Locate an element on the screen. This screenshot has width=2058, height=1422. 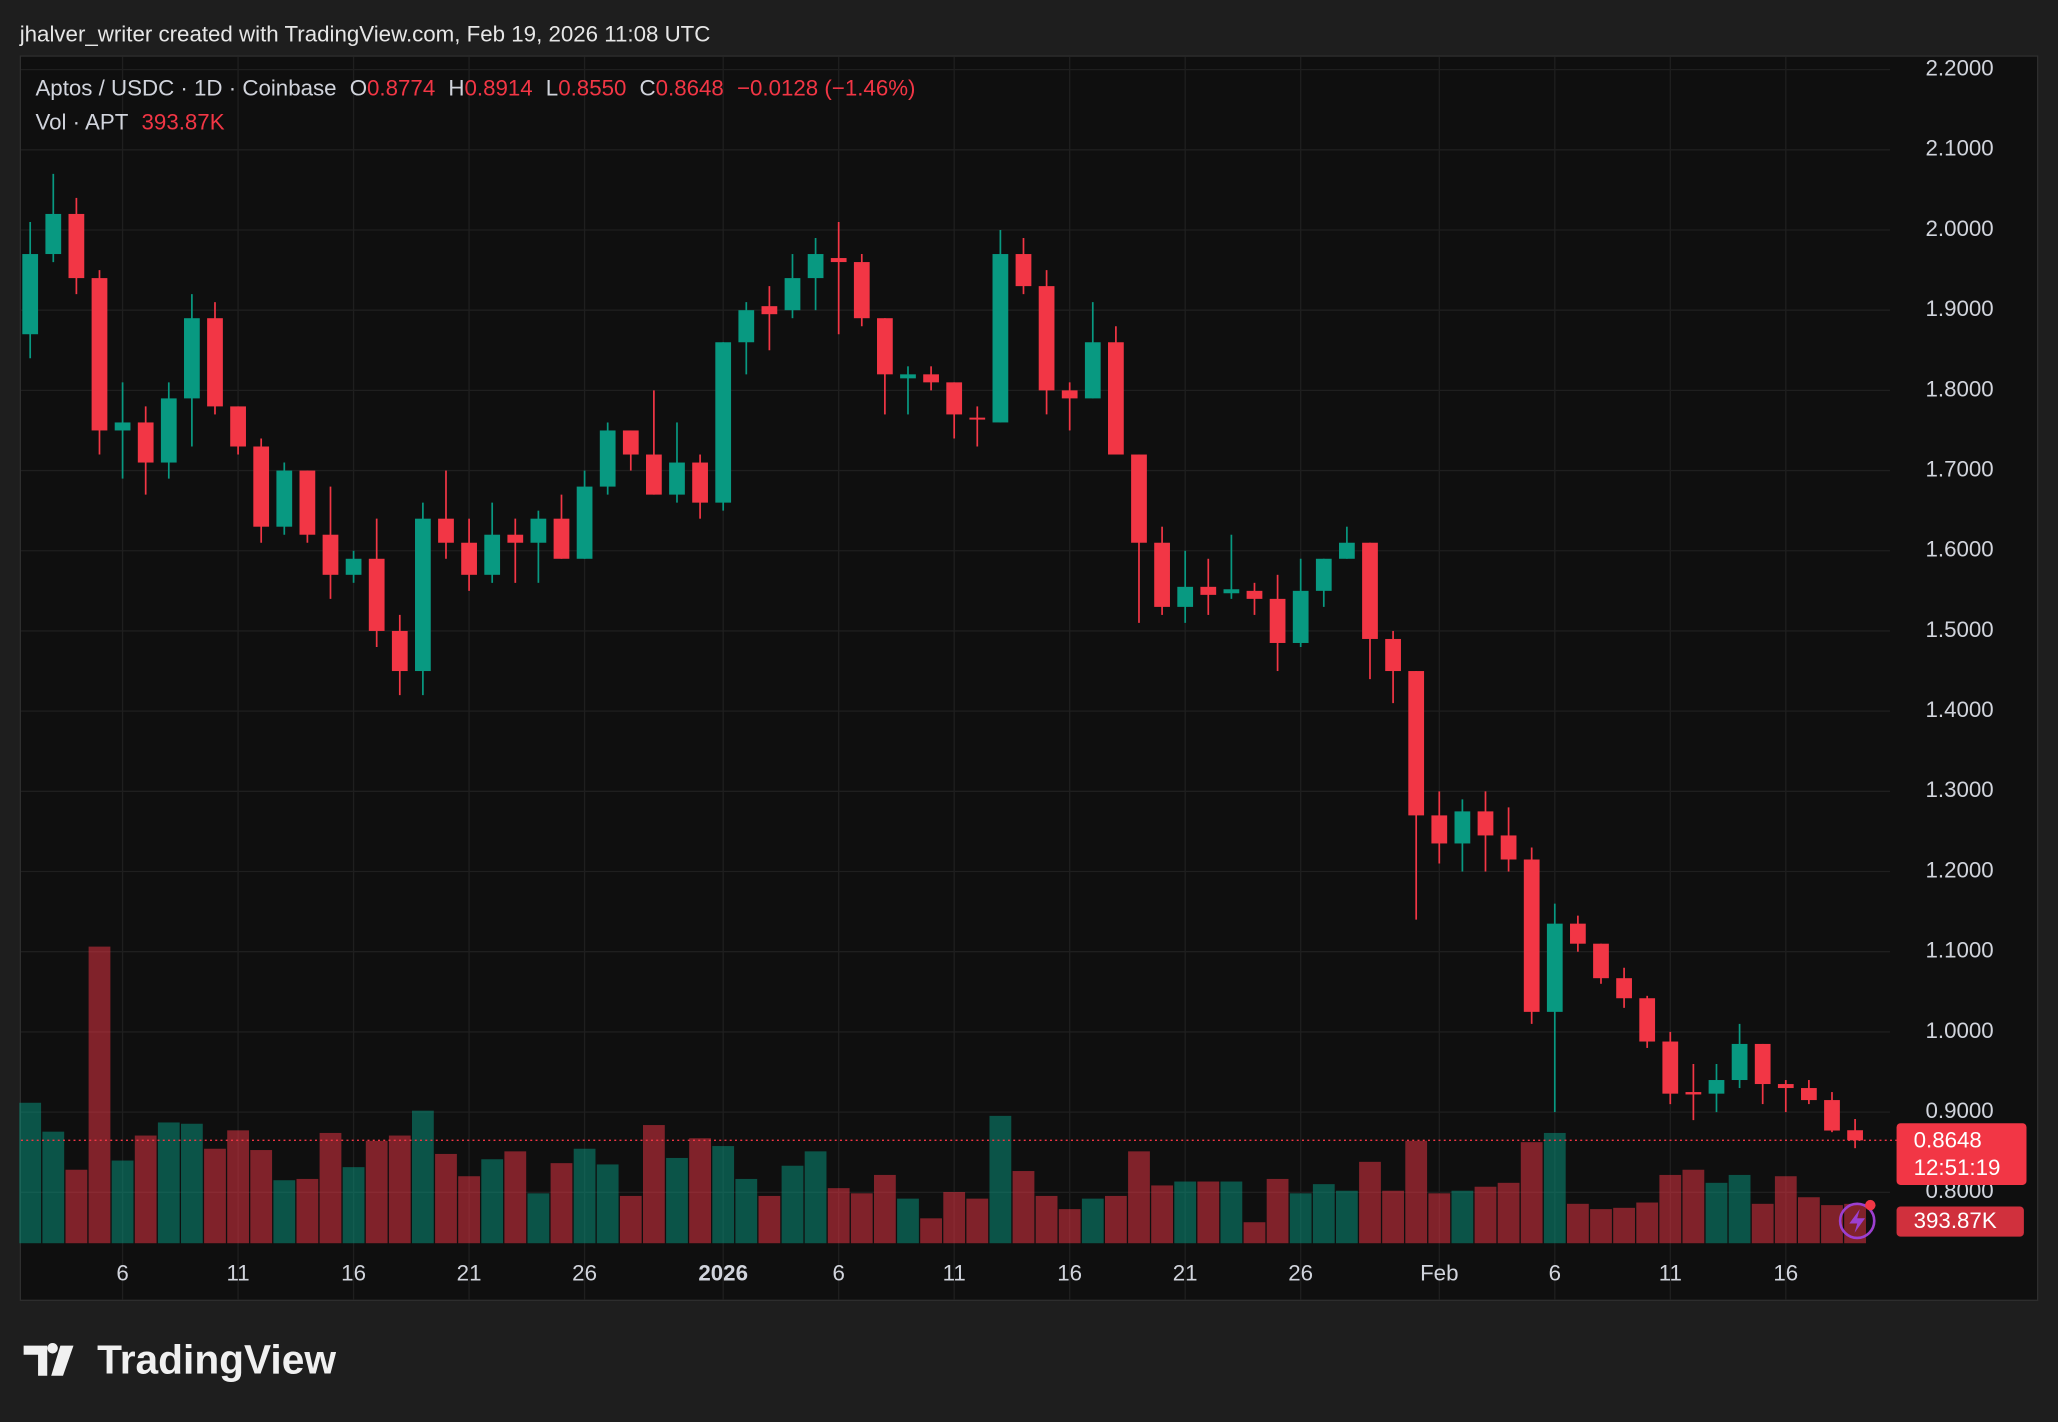
x-tick-label: 6 is located at coordinates (1555, 1273).